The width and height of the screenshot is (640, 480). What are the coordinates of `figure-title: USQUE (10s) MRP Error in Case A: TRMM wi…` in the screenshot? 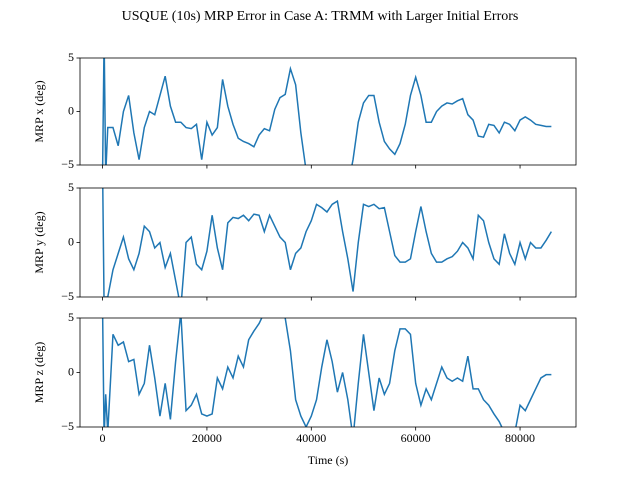 It's located at (320, 16).